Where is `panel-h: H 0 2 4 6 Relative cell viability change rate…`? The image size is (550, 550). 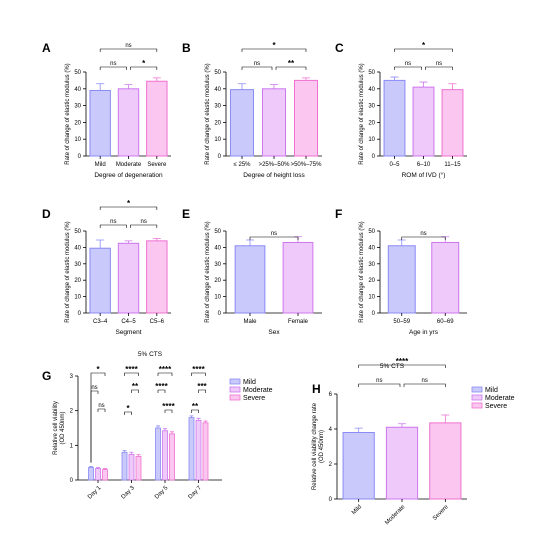 panel-h: H 0 2 4 6 Relative cell viability change rate… is located at coordinates (413, 441).